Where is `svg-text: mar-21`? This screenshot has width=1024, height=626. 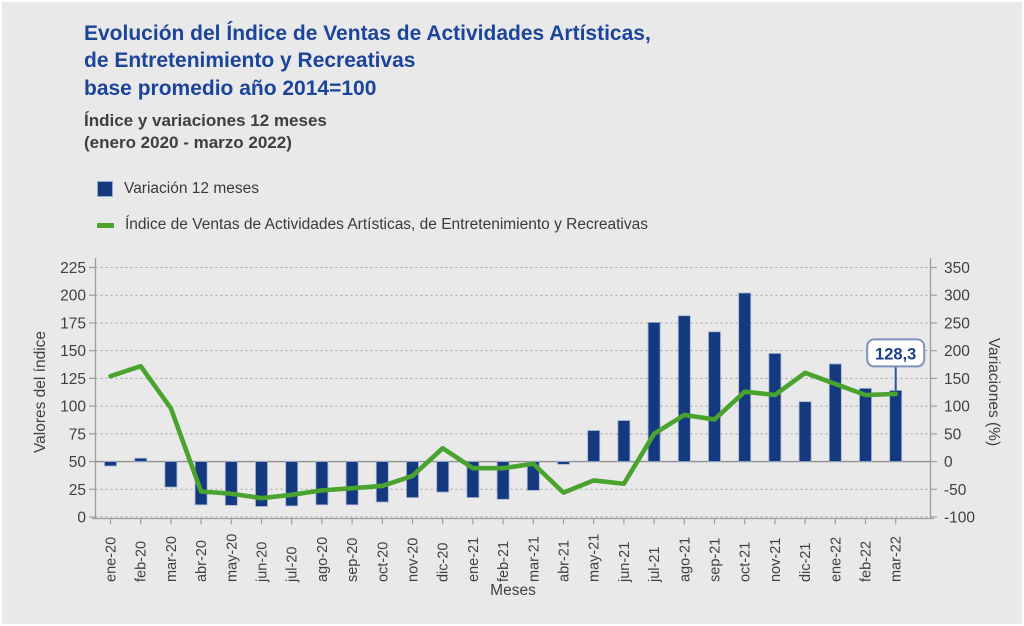
svg-text: mar-21 is located at coordinates (534, 559).